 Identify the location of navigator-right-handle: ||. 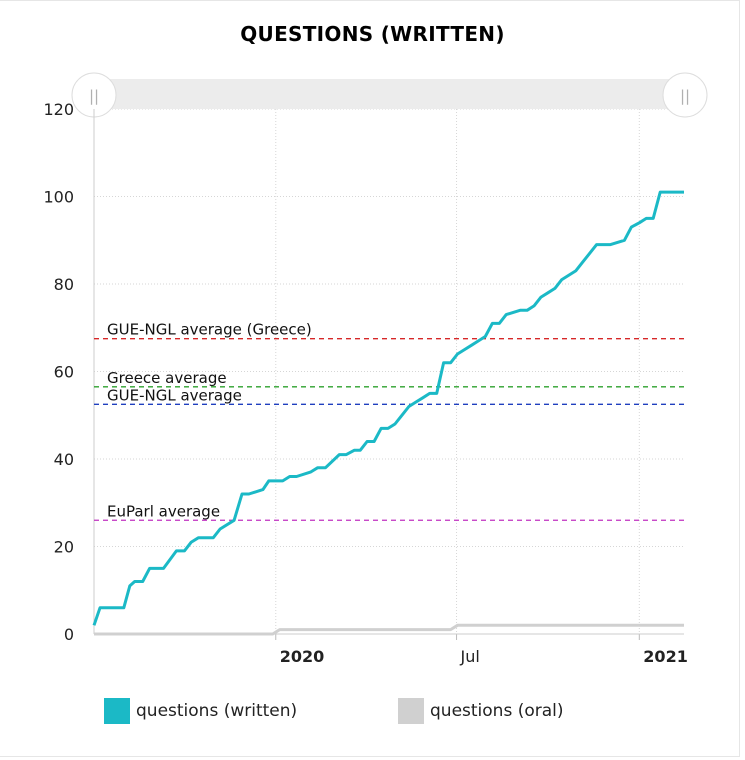
(685, 95).